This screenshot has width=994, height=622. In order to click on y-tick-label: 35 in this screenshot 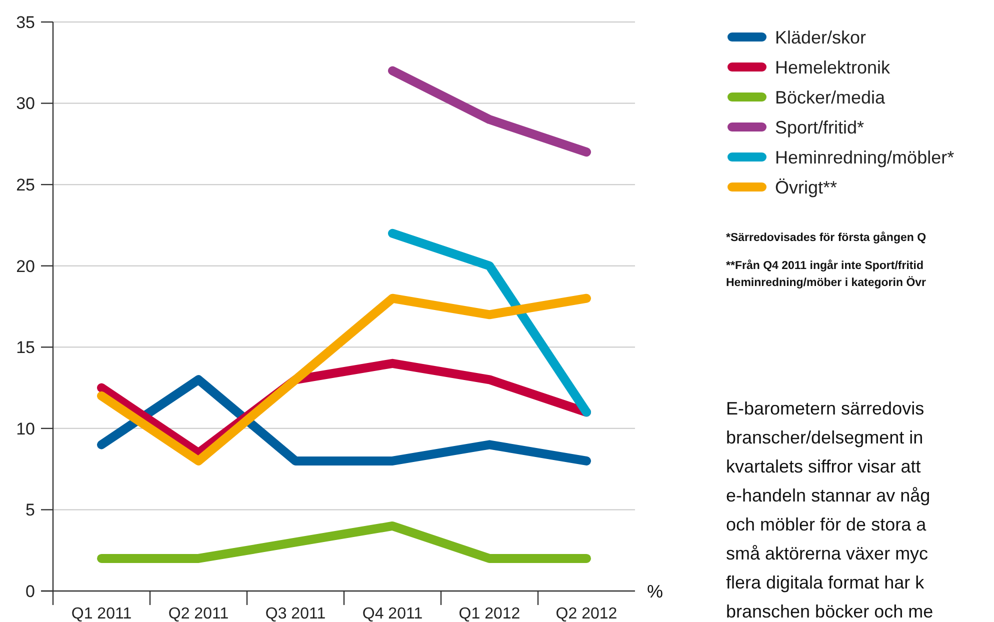, I will do `click(25, 22)`.